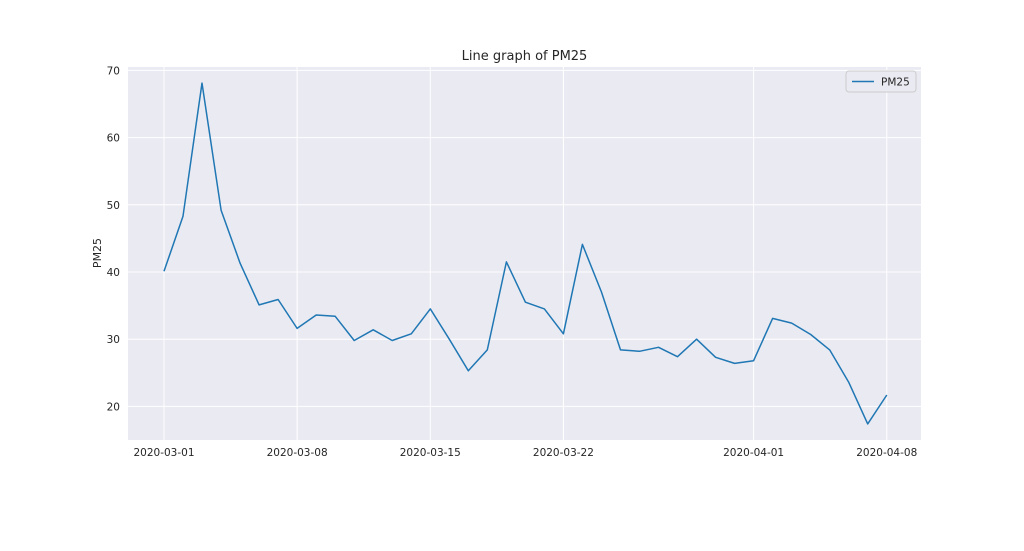 The image size is (1024, 551). I want to click on legend: PM25, so click(881, 81).